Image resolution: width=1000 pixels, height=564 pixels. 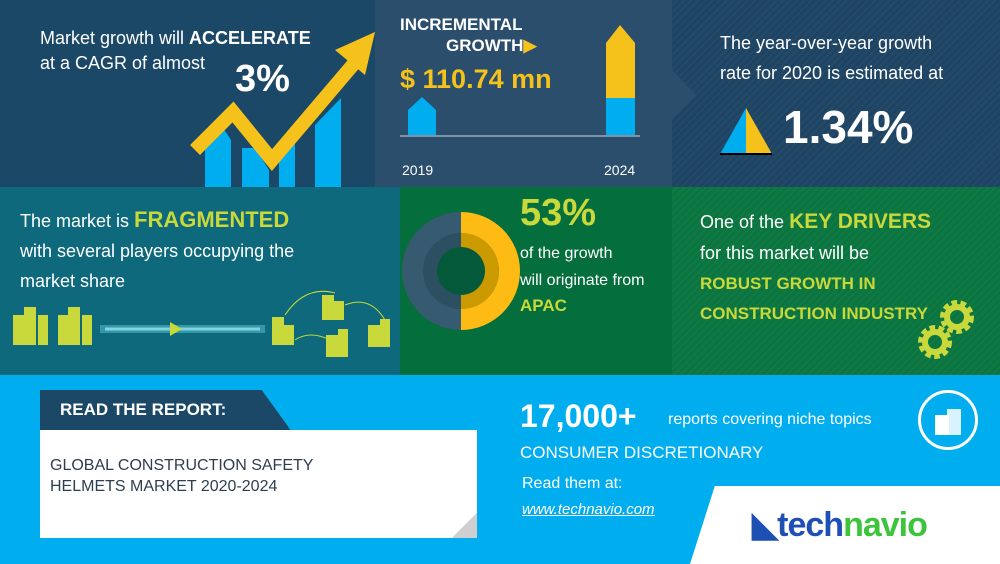 I want to click on drivers-emphasis: KEY DRIVERS, so click(x=860, y=221).